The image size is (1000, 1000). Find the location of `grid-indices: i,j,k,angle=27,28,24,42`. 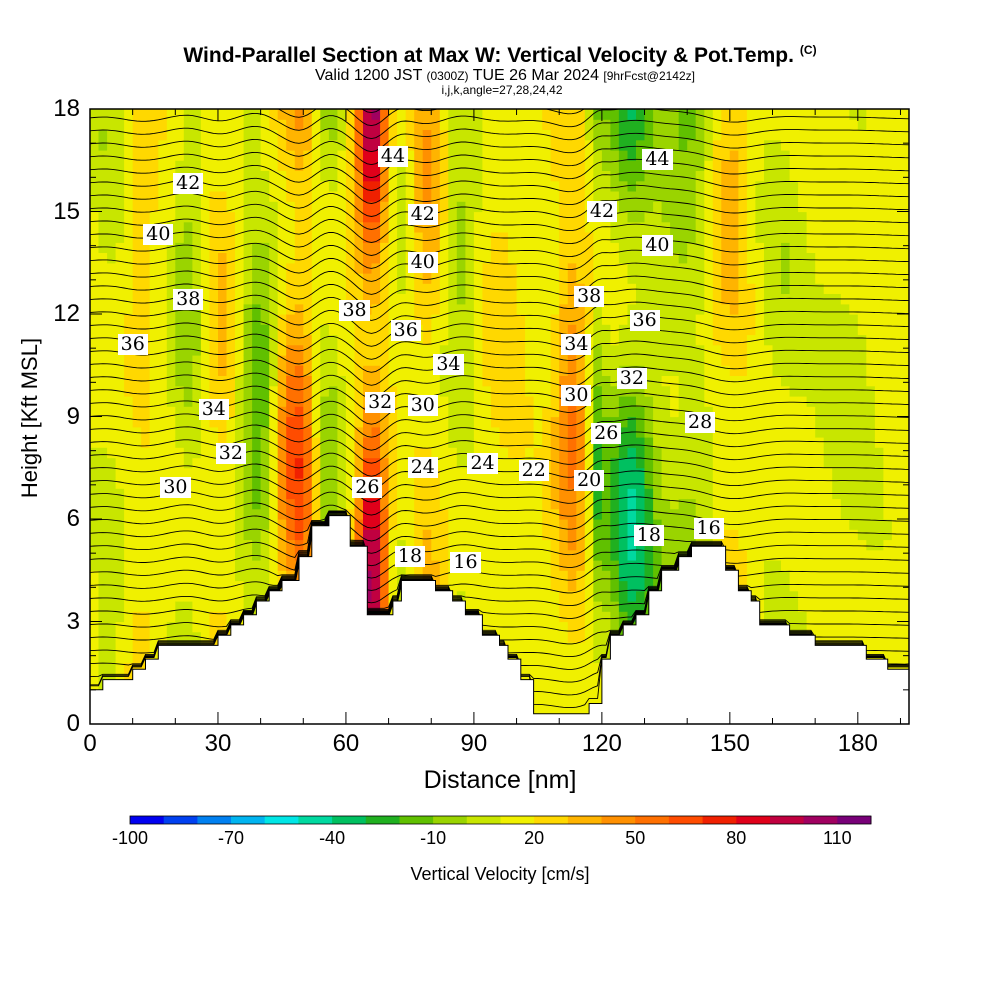

grid-indices: i,j,k,angle=27,28,24,42 is located at coordinates (502, 90).